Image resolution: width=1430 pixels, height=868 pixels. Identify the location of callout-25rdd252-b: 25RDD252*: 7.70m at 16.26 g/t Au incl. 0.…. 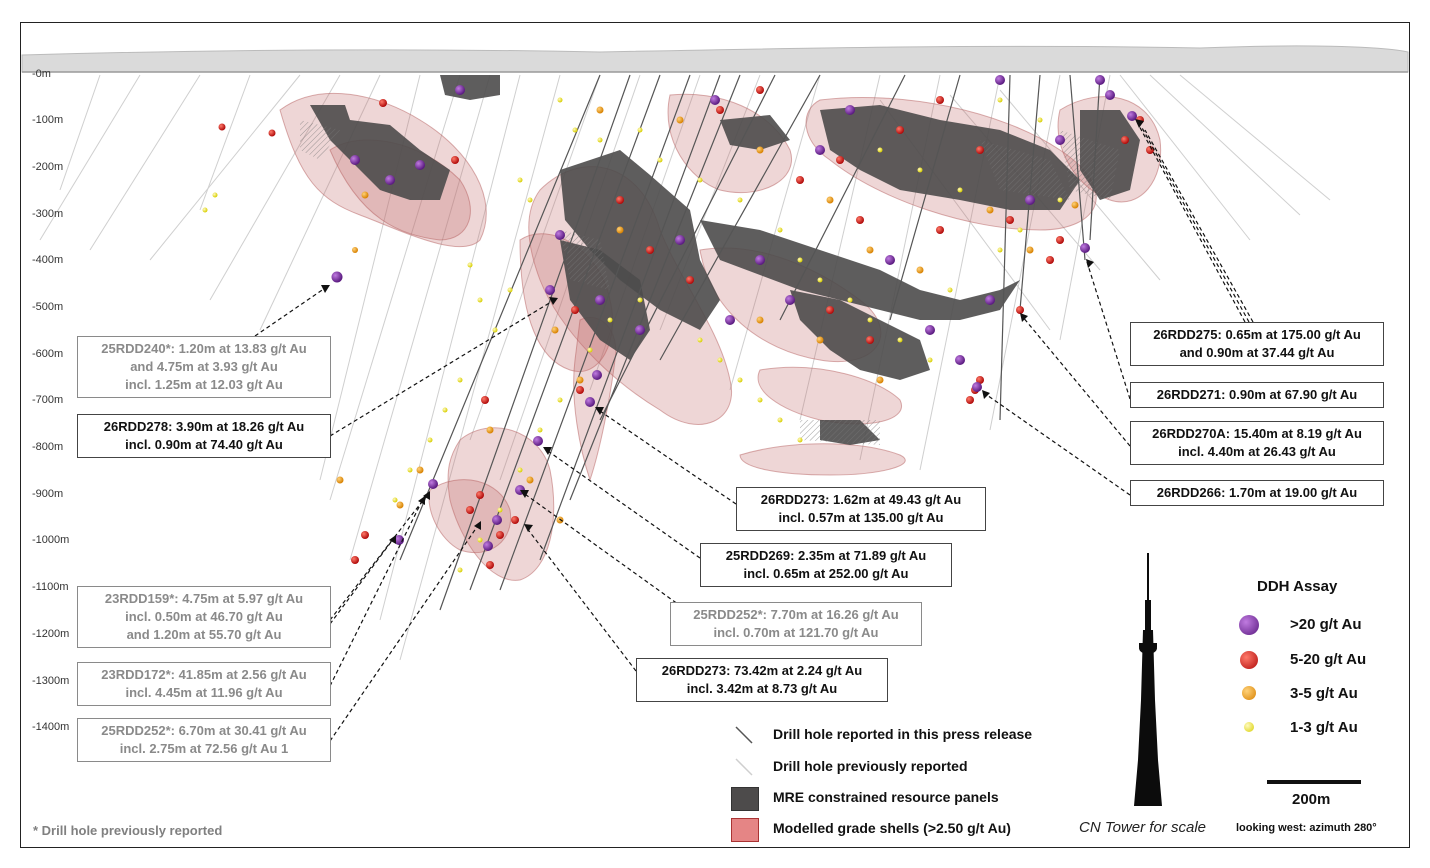
(796, 624).